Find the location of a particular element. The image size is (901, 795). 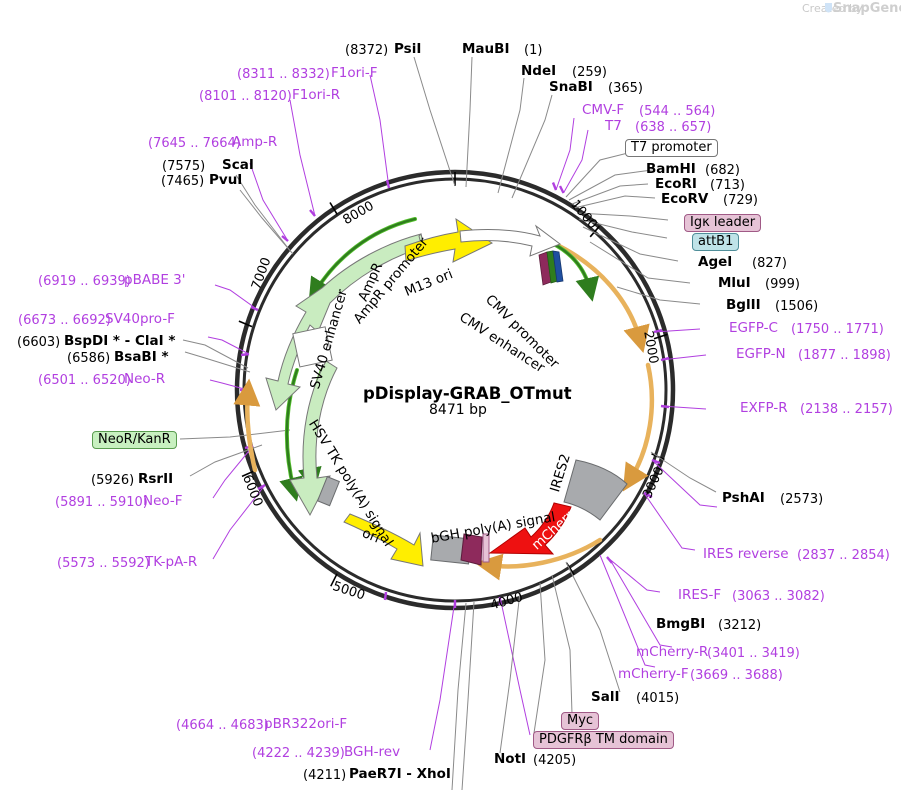

feature-label-t7-promoter: T7 promoter is located at coordinates (671, 148).